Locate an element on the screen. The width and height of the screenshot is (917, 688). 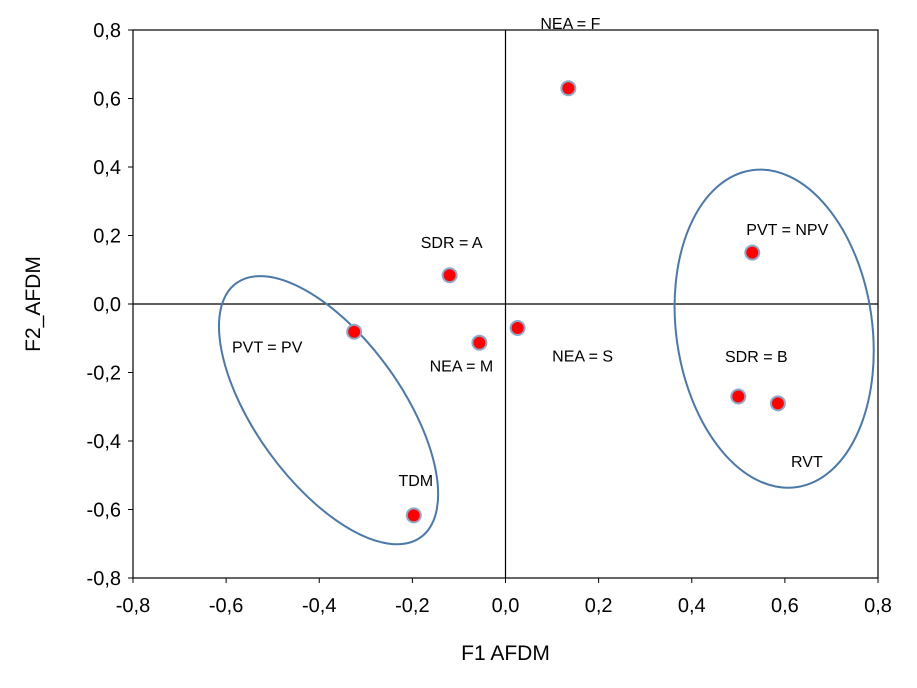
annotation: NEA = F is located at coordinates (570, 24).